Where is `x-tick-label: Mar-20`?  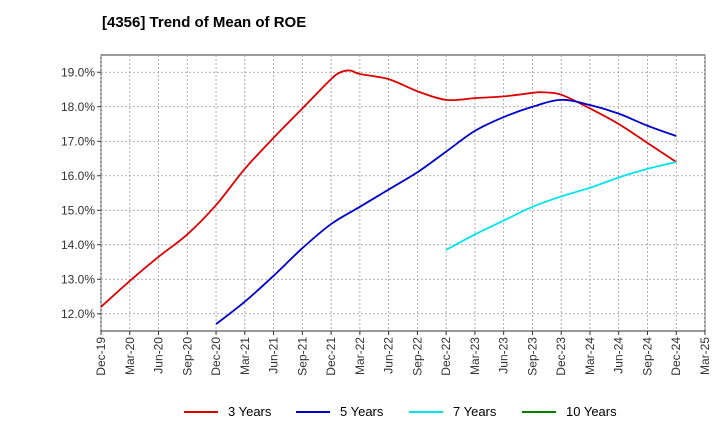 x-tick-label: Mar-20 is located at coordinates (130, 356).